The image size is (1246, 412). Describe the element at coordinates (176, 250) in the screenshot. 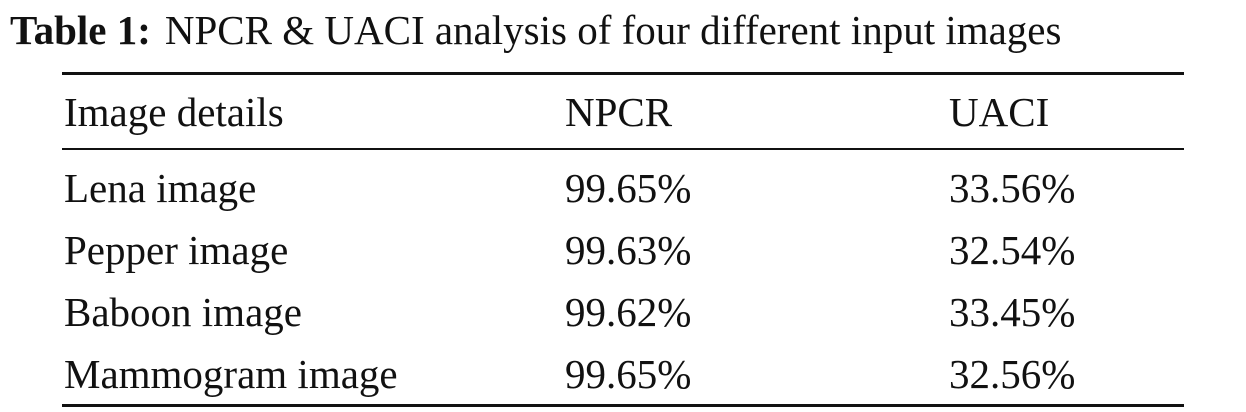

I see `image-name-cell: Pepper image` at that location.